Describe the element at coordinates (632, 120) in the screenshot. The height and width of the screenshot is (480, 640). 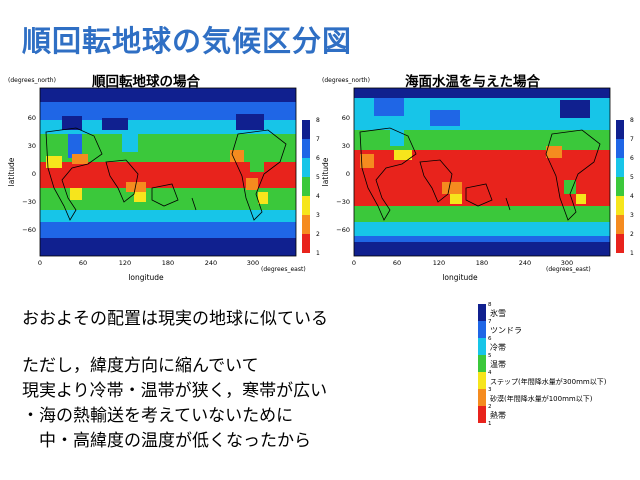
I see `colorbar-tick: 8` at that location.